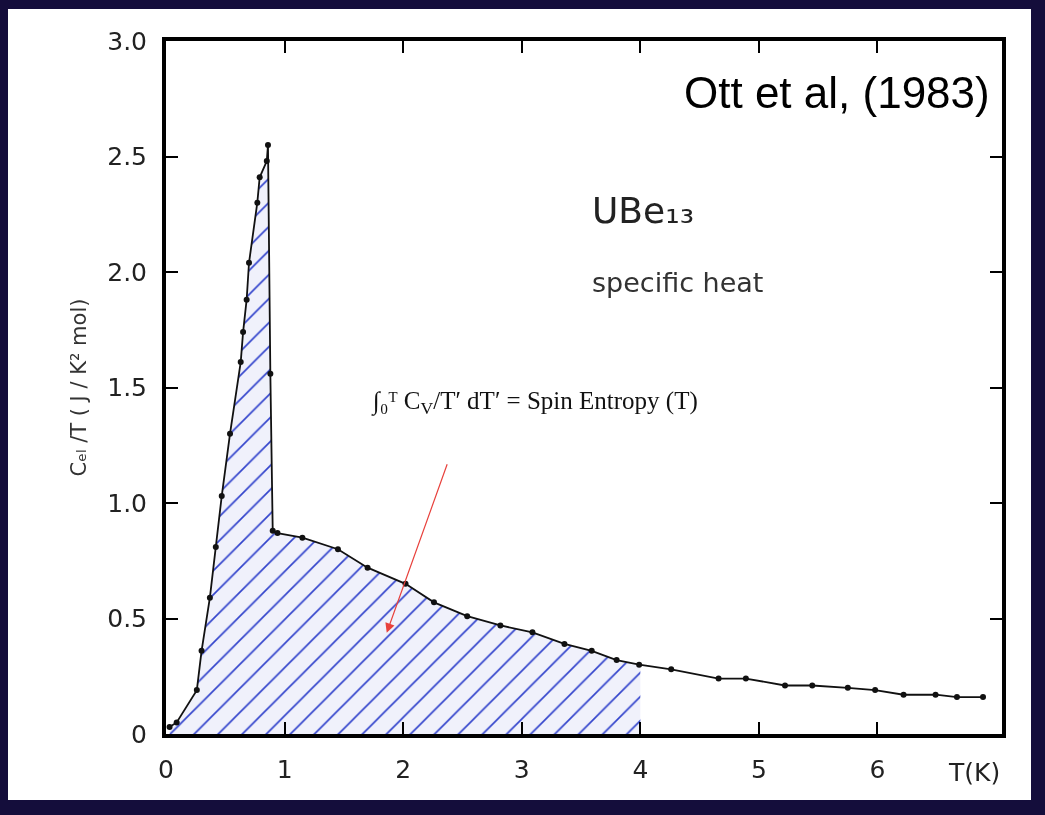  What do you see at coordinates (403, 769) in the screenshot?
I see `x-tick-label: 2` at bounding box center [403, 769].